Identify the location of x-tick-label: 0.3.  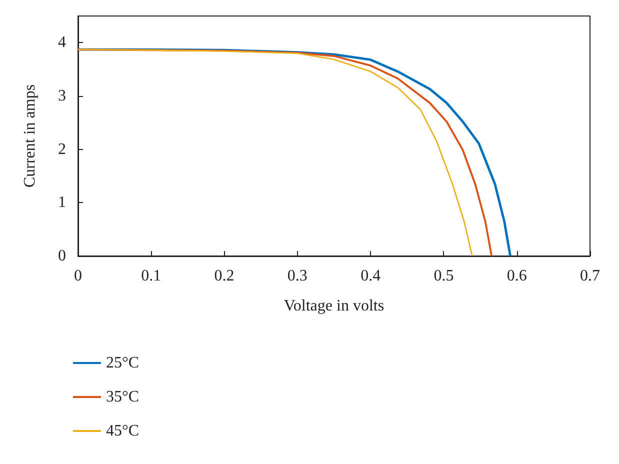
(297, 276).